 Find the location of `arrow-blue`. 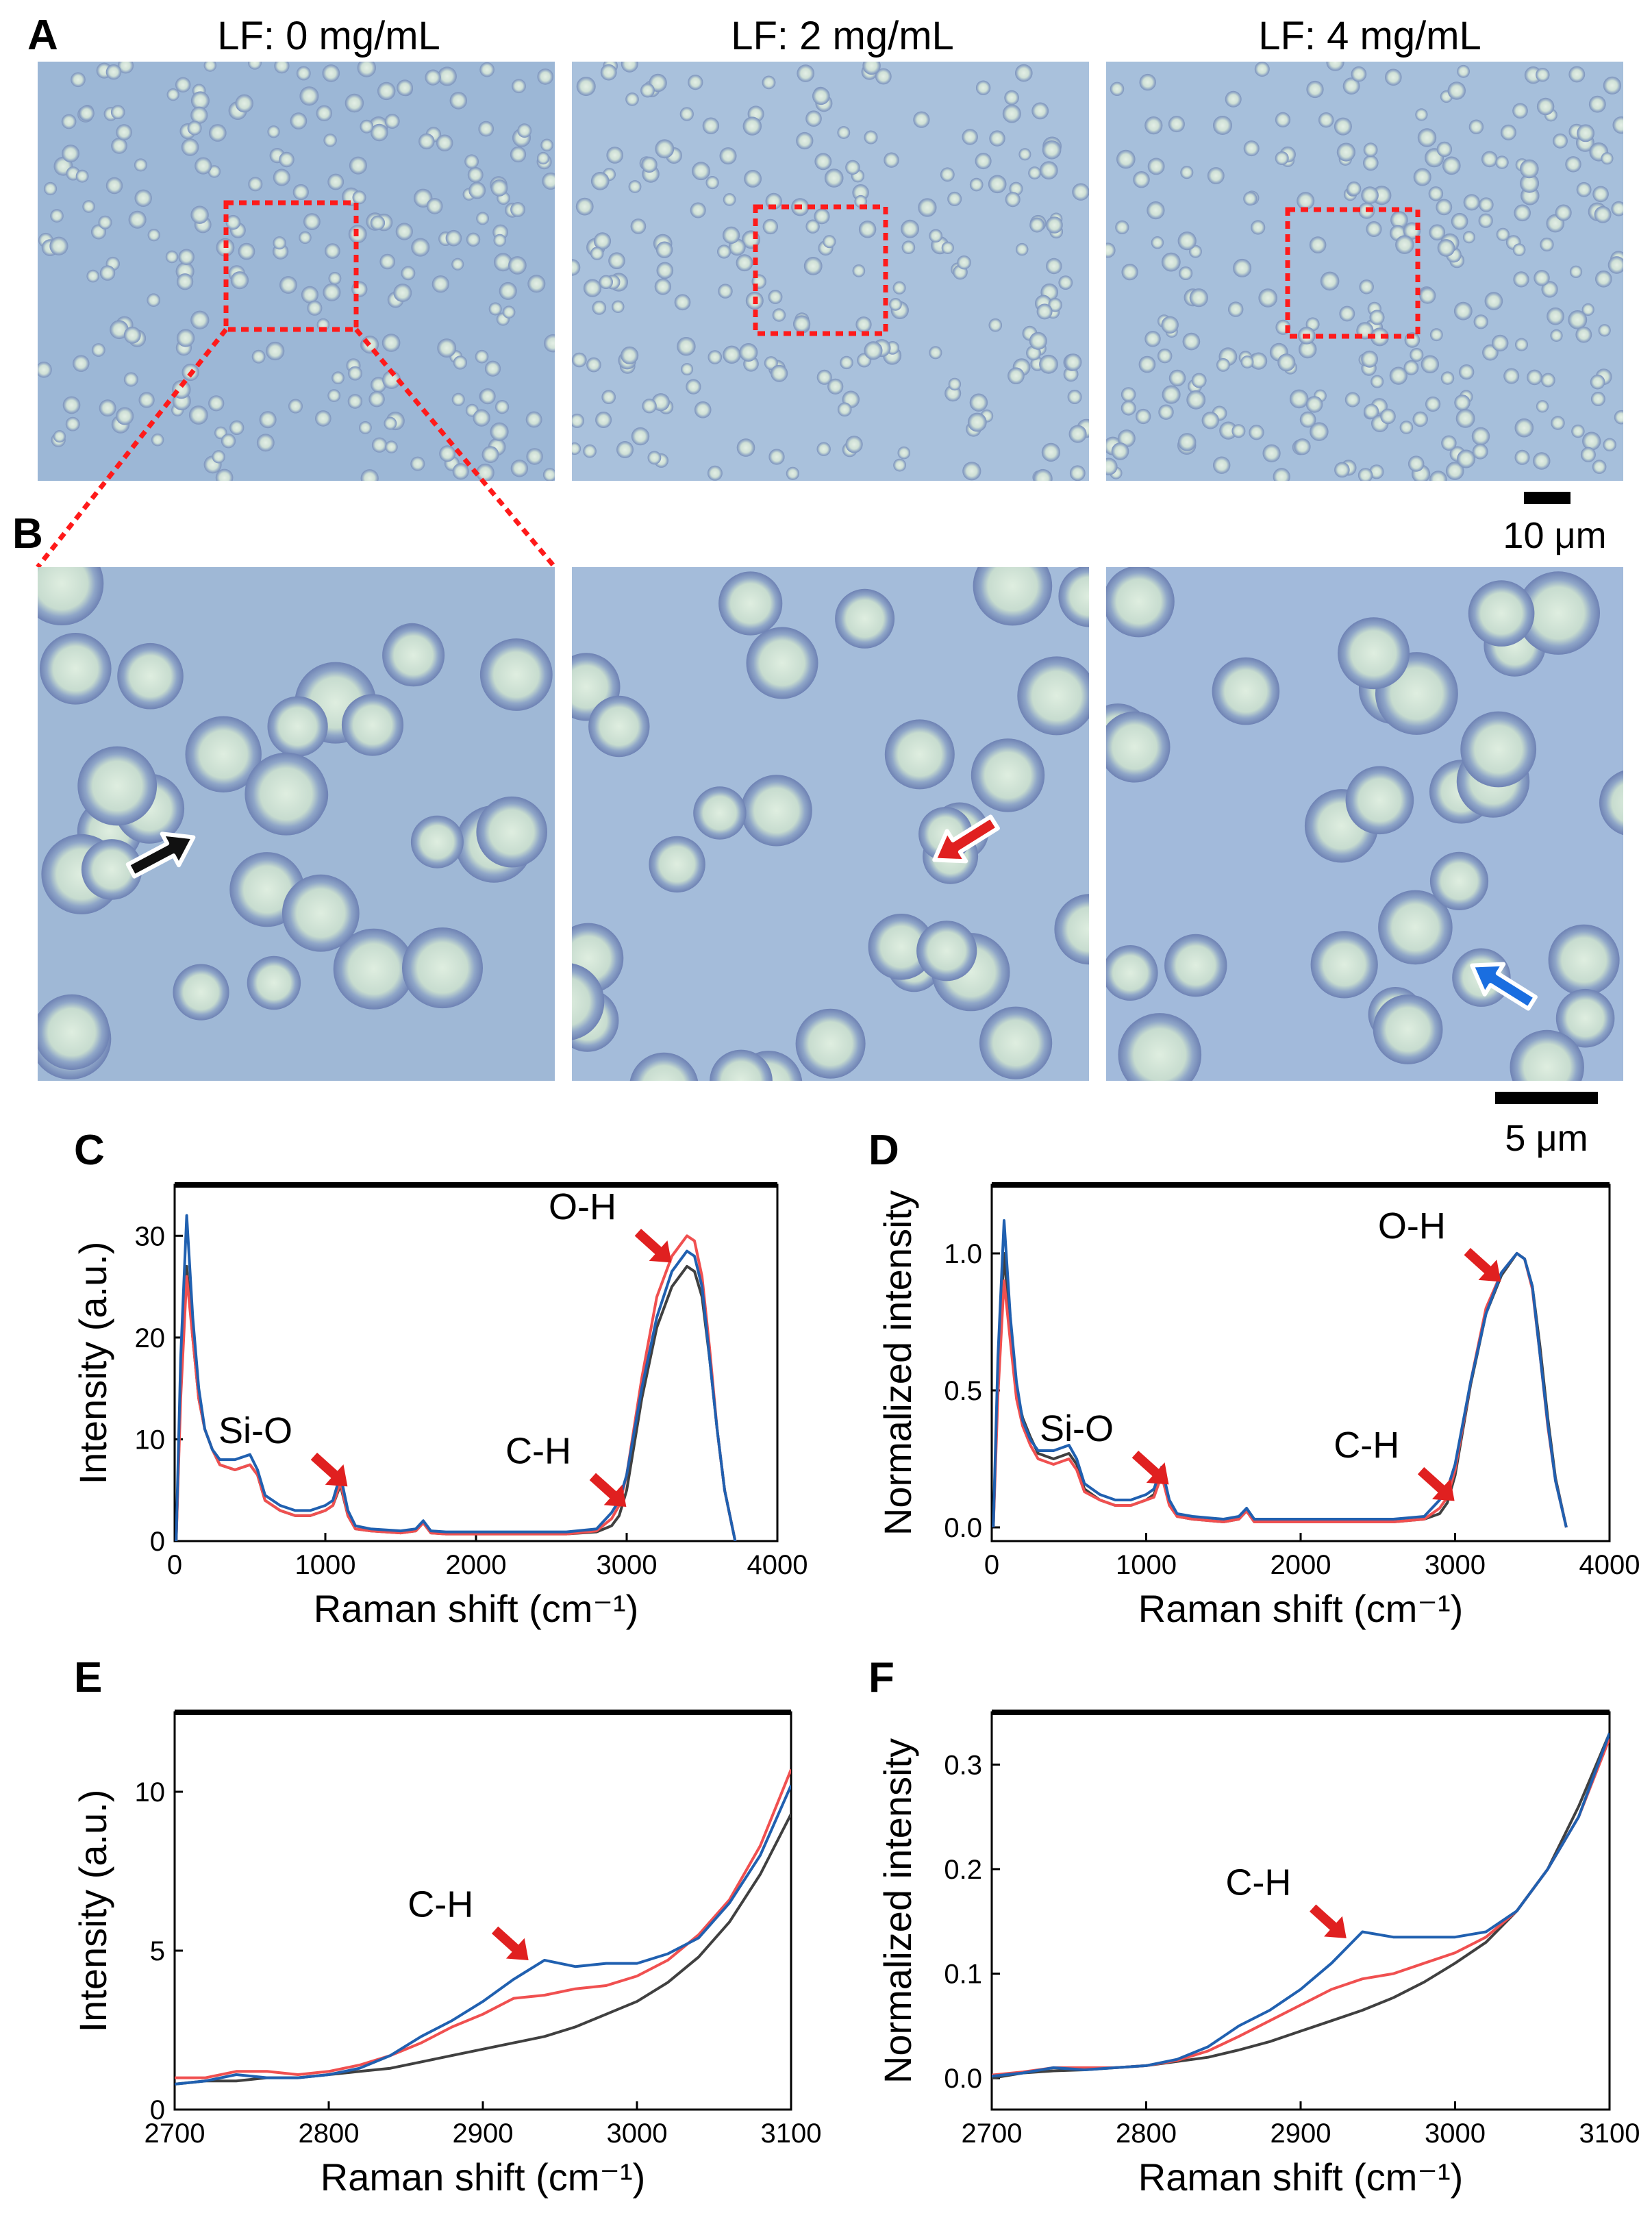

arrow-blue is located at coordinates (1504, 986).